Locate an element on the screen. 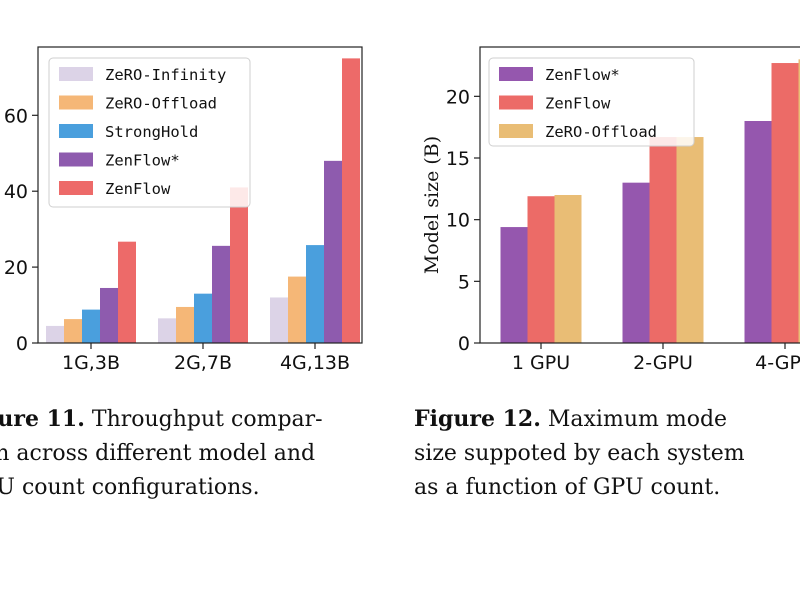  figure-11-text-line-2: on across different model and is located at coordinates (158, 453).